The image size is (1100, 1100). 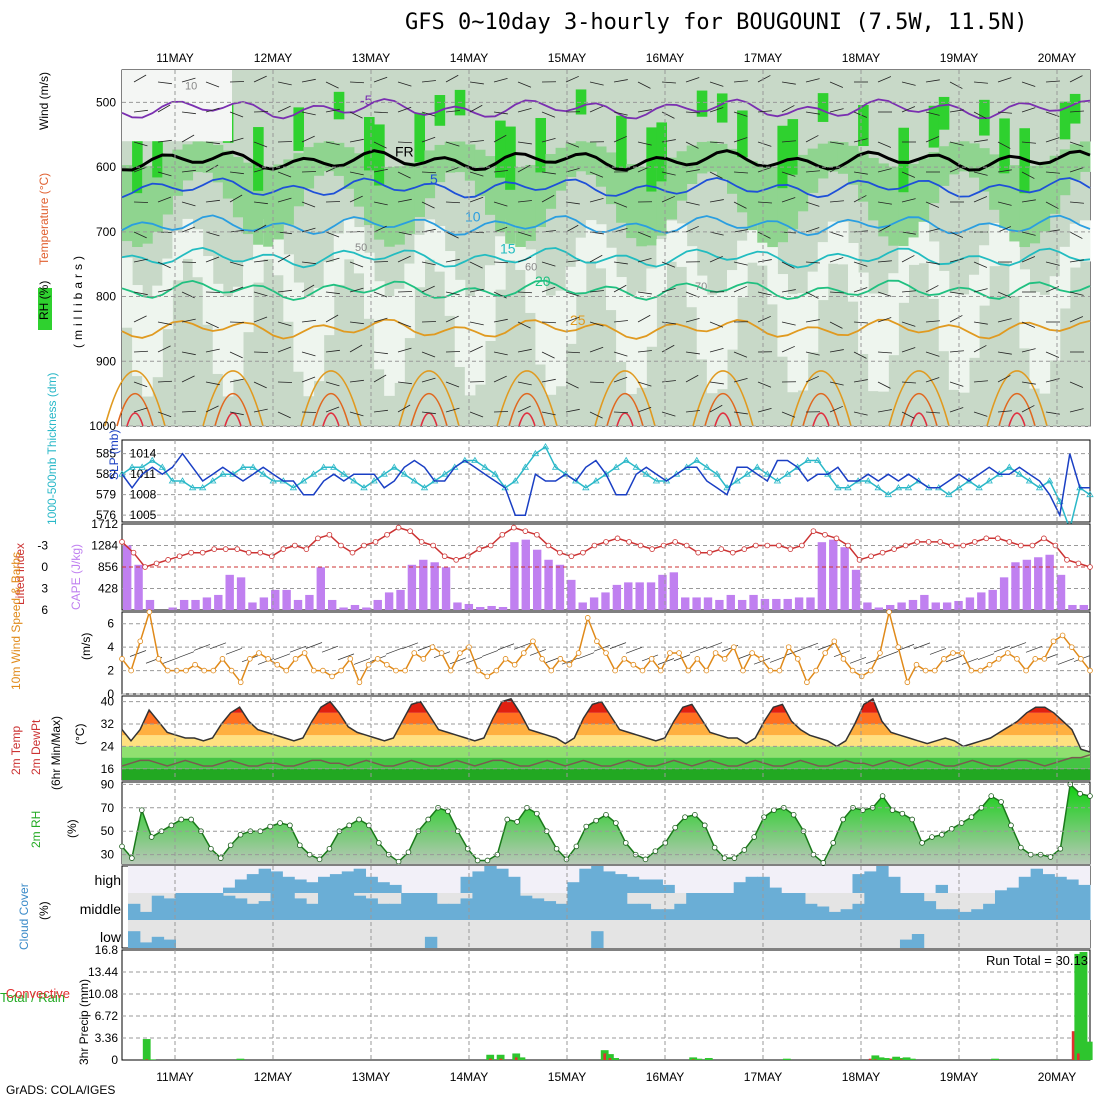 I want to click on li-tick: -3, so click(x=42, y=546).